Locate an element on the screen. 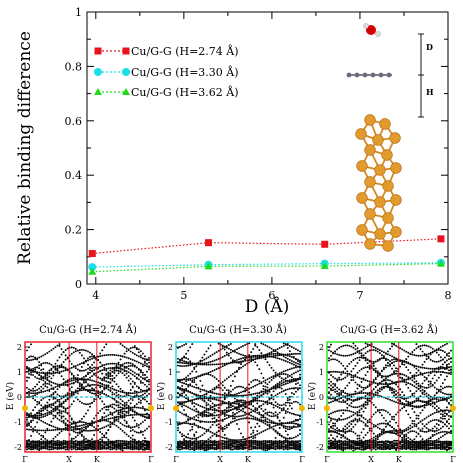 This screenshot has width=463, height=463. main-series-markers is located at coordinates (266, 255).